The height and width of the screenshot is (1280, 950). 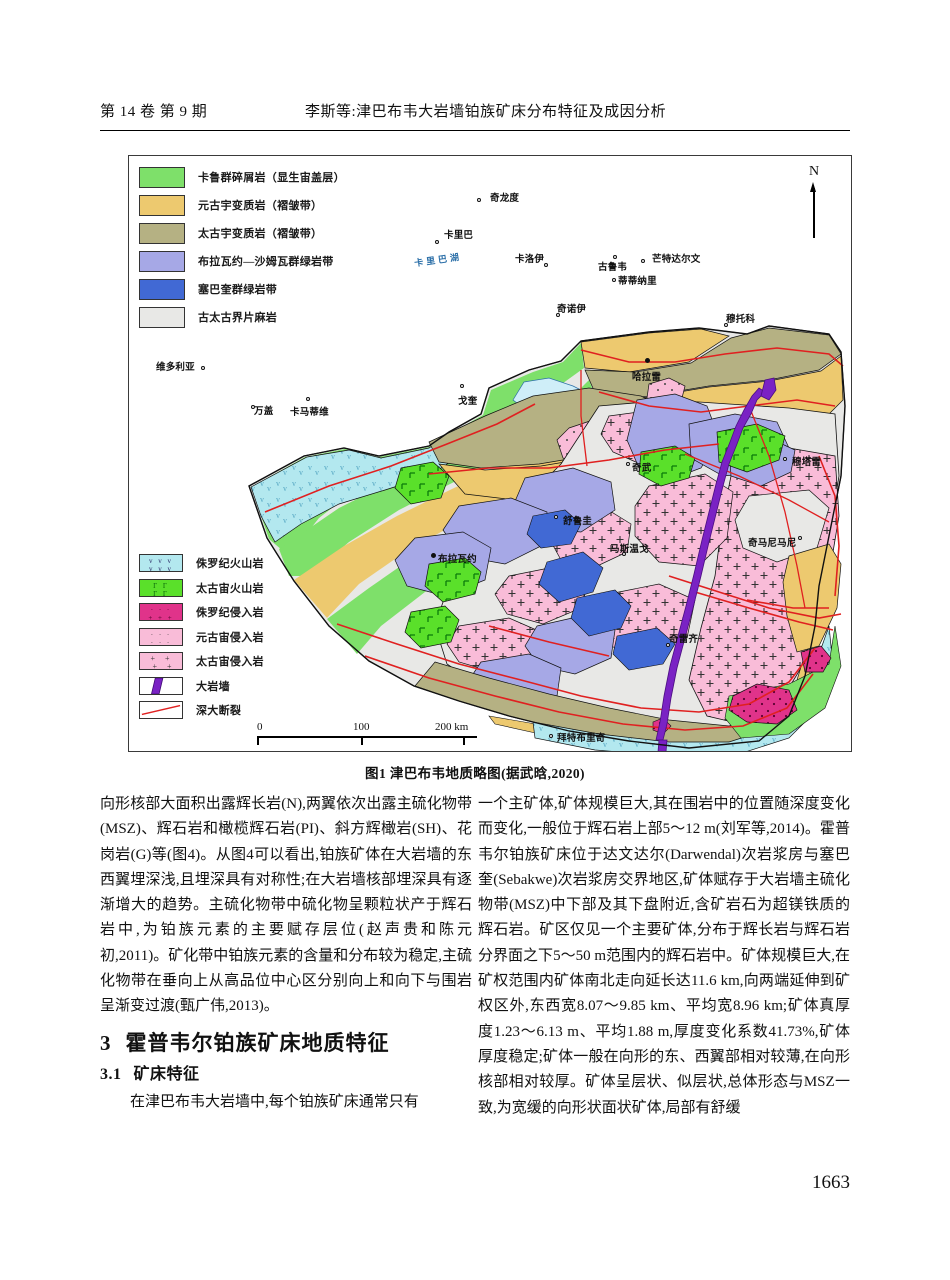 What do you see at coordinates (367, 740) in the screenshot?
I see `scale-bar-line` at bounding box center [367, 740].